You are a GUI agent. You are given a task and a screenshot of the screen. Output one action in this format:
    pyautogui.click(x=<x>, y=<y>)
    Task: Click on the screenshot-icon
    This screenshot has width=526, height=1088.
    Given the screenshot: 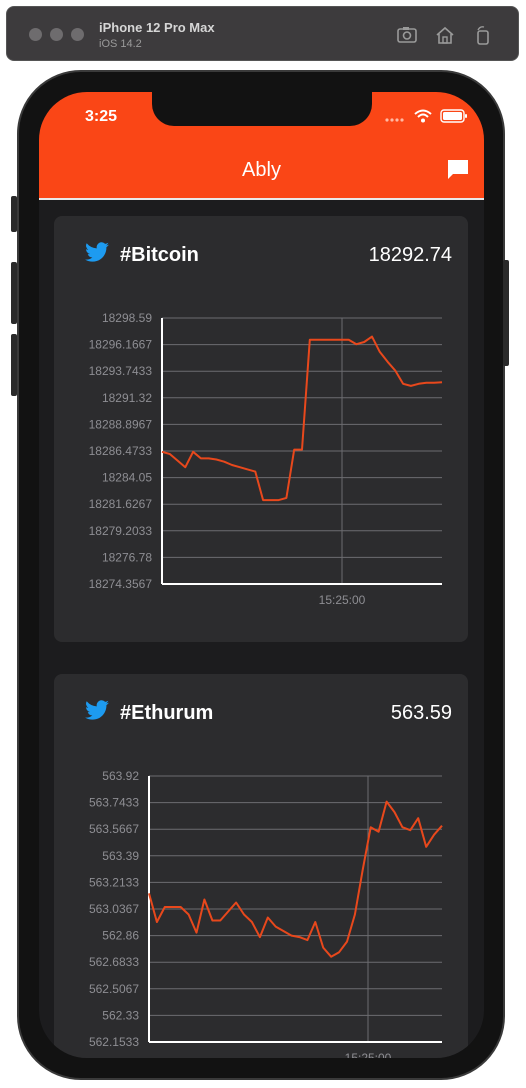 What is the action you would take?
    pyautogui.click(x=407, y=35)
    